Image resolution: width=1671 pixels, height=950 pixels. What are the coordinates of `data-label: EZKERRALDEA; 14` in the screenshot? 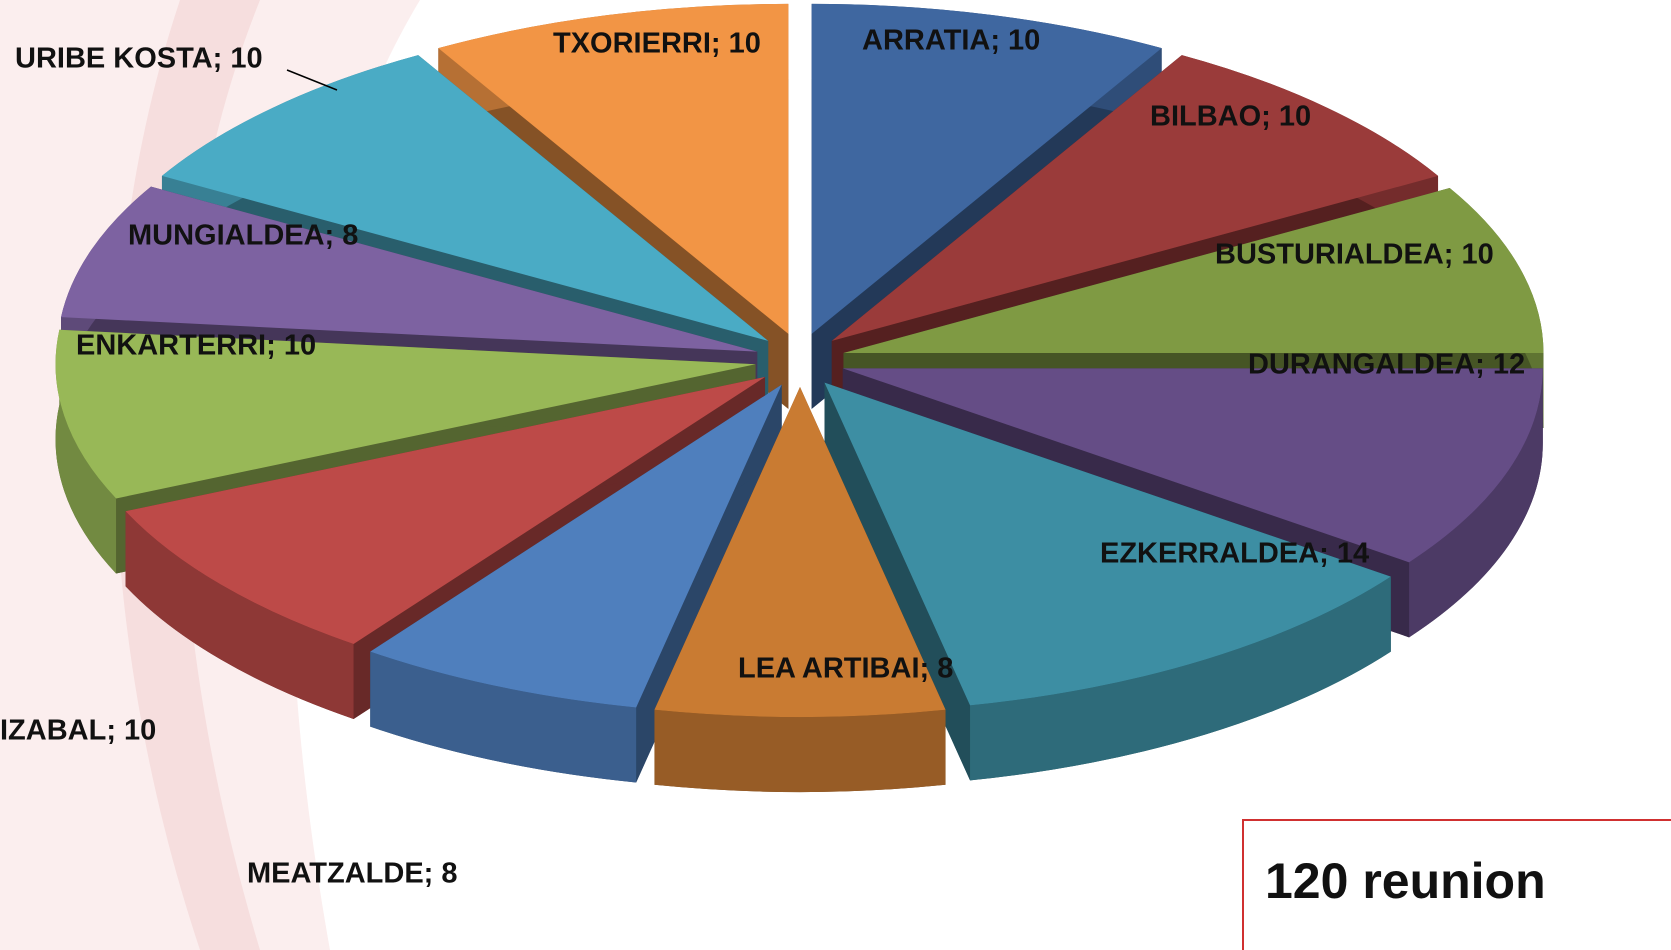 It's located at (1234, 554).